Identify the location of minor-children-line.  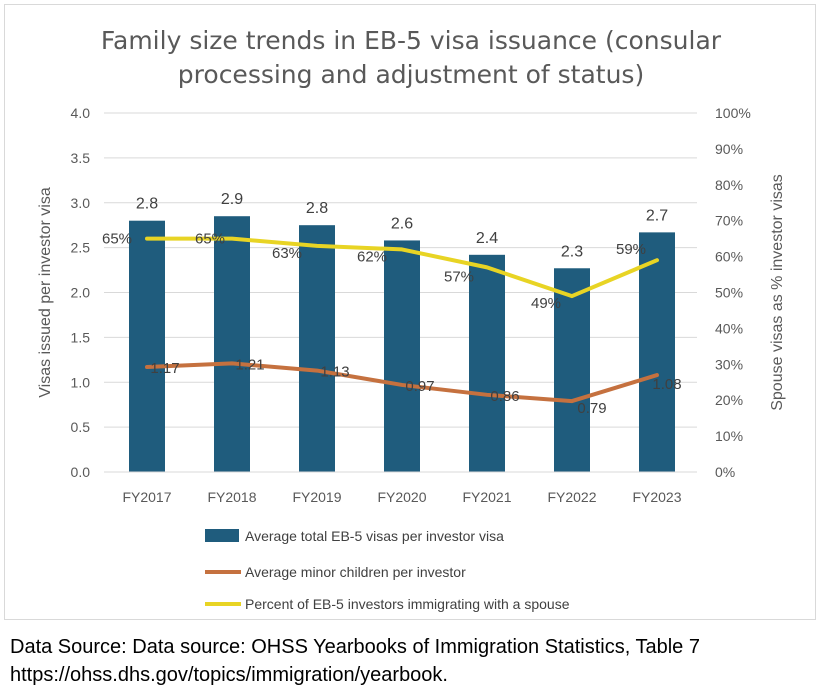
(402, 382).